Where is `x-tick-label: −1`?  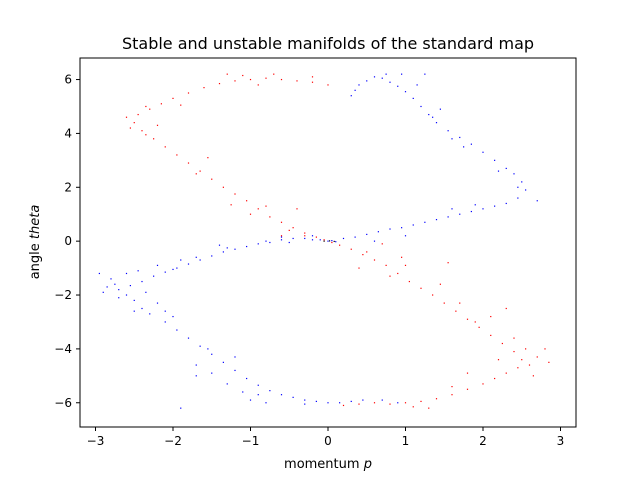
x-tick-label: −1 is located at coordinates (251, 441).